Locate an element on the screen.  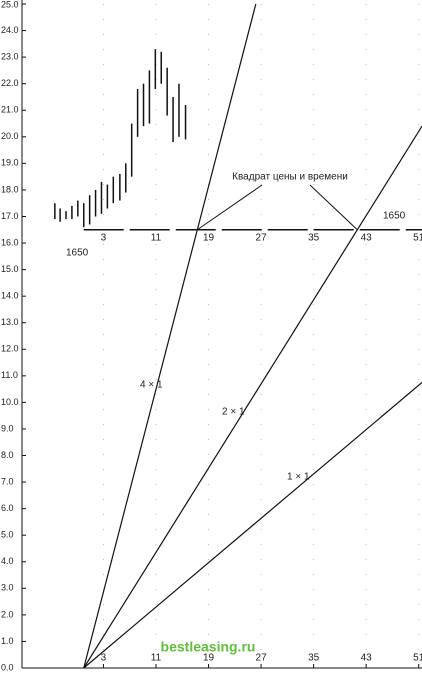
y-tick-label: 13.0 is located at coordinates (10, 322).